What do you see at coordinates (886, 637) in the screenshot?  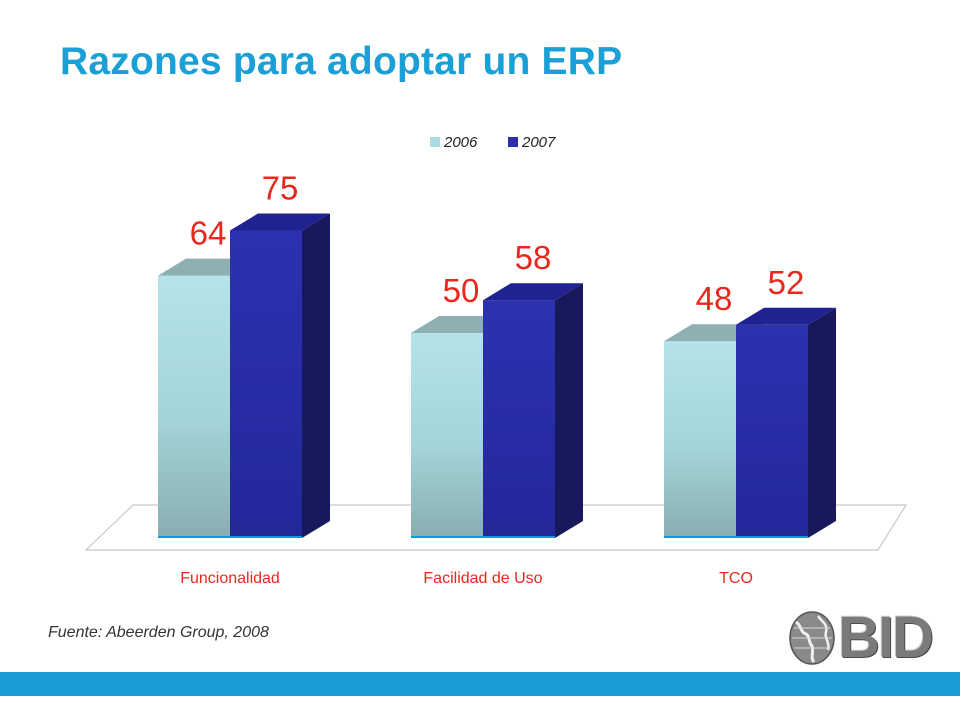 I see `logo-wordmark: BID` at bounding box center [886, 637].